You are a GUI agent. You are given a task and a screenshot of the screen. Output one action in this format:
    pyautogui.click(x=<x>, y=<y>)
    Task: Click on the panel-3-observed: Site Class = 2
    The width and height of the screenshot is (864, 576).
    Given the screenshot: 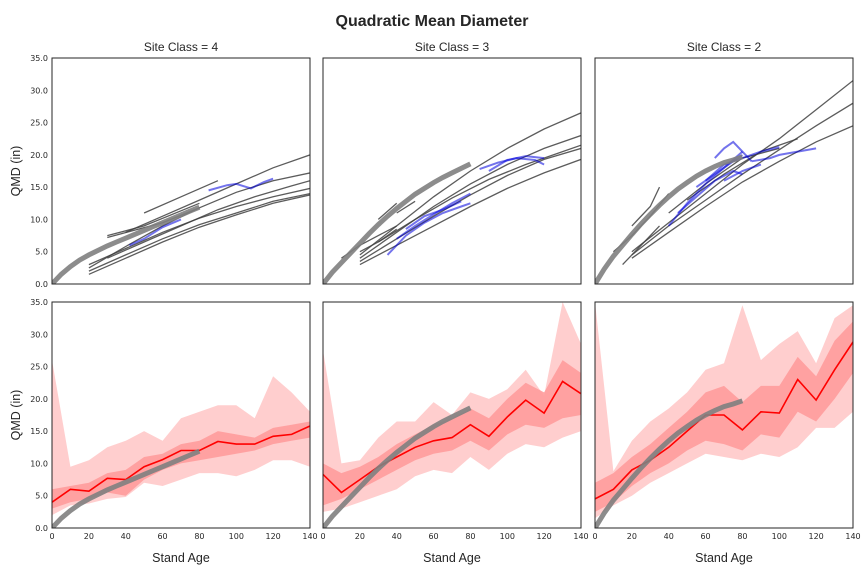 What is the action you would take?
    pyautogui.click(x=724, y=162)
    